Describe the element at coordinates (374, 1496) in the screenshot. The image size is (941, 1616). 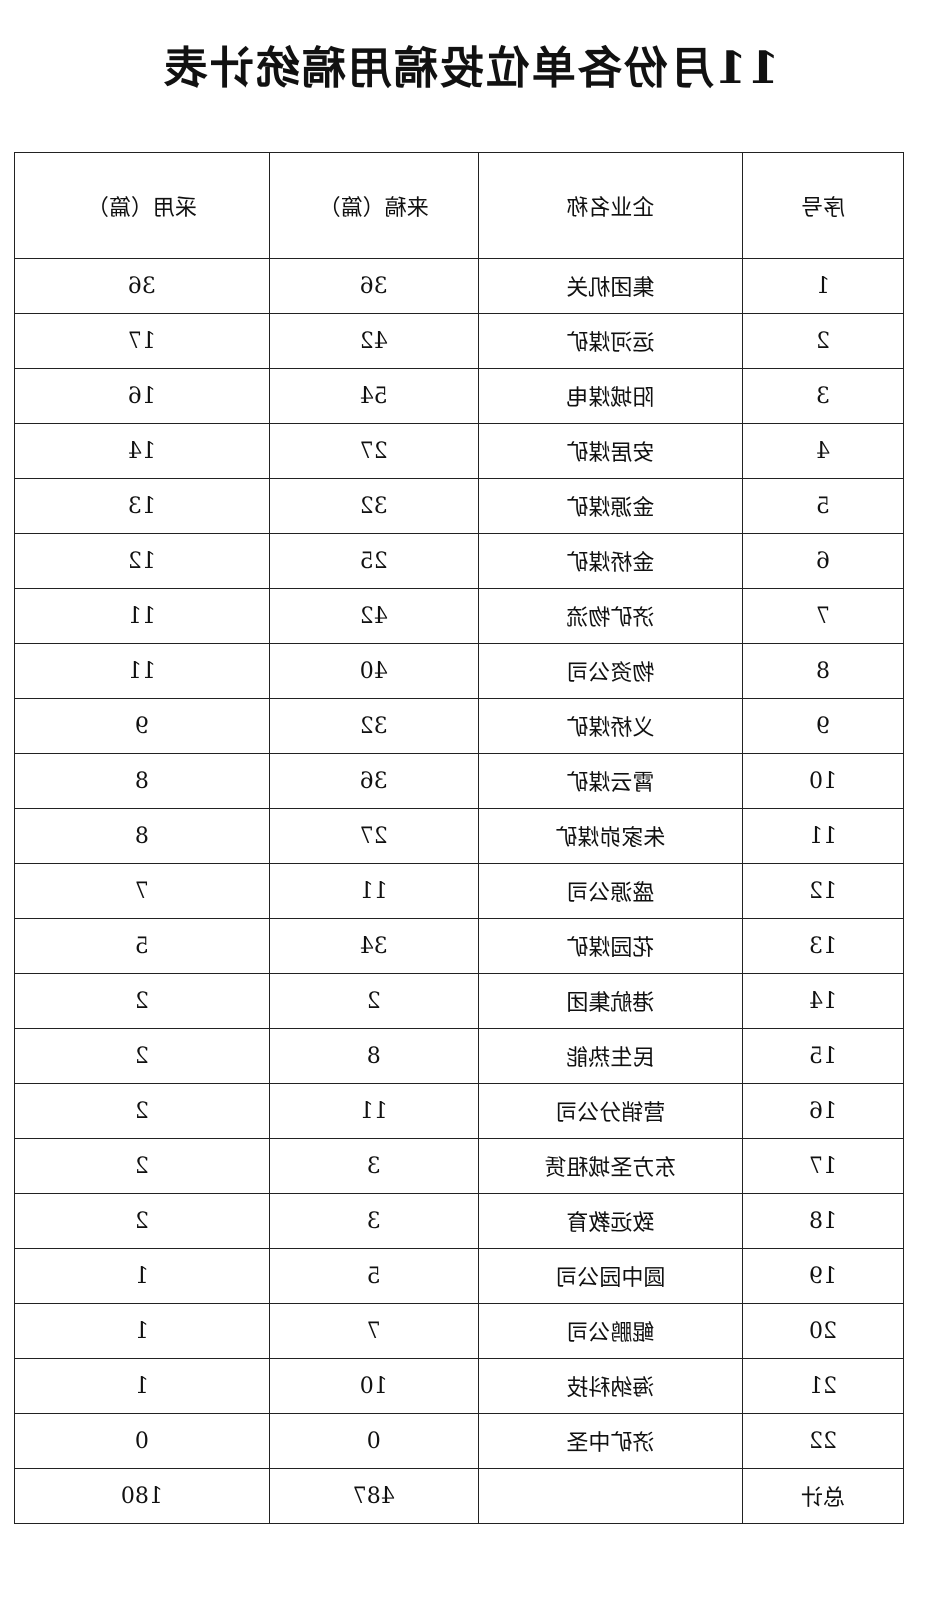
I see `total-submitted: 487` at that location.